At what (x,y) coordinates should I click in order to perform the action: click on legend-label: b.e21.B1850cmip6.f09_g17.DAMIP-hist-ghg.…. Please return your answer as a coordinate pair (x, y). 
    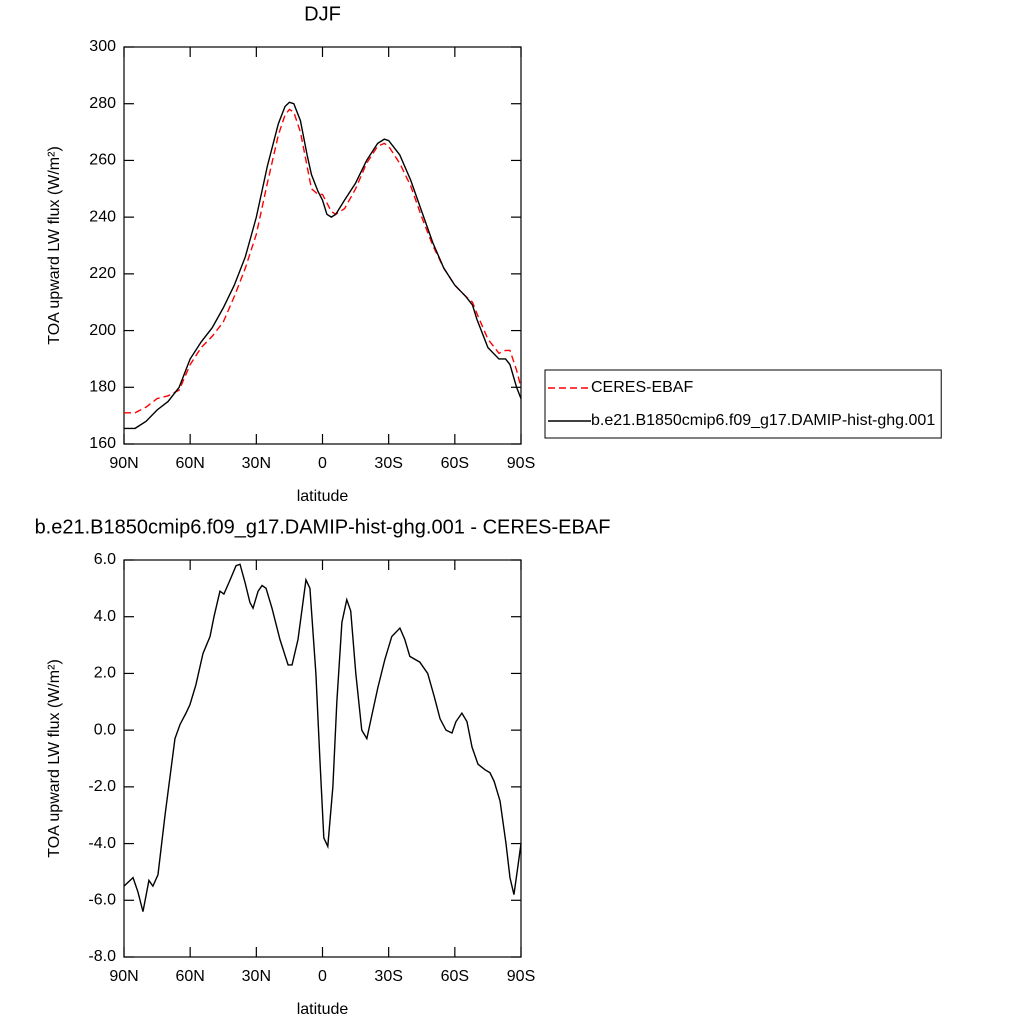
    Looking at the image, I should click on (763, 420).